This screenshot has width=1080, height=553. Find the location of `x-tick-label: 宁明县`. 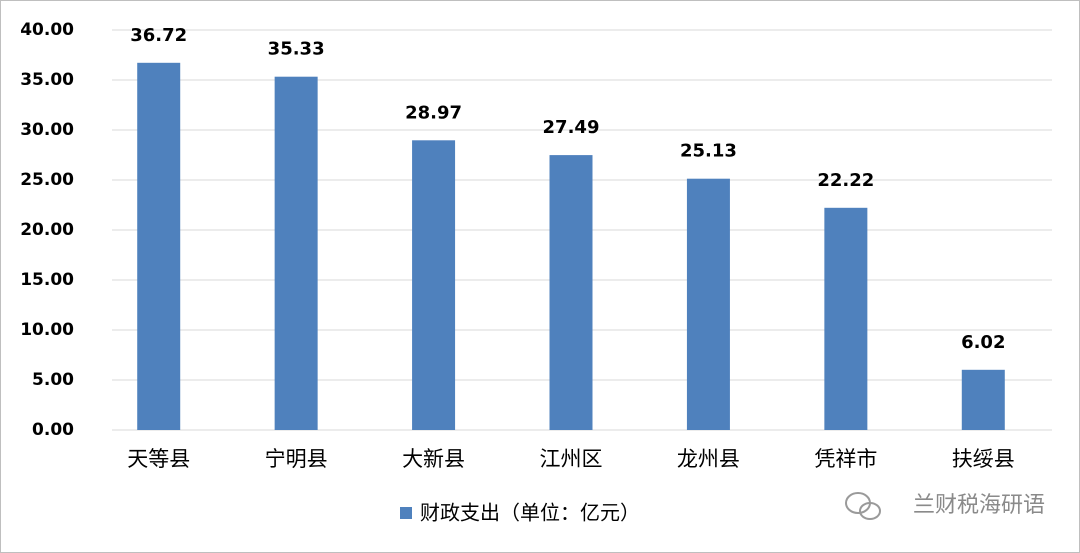

x-tick-label: 宁明县 is located at coordinates (296, 459).